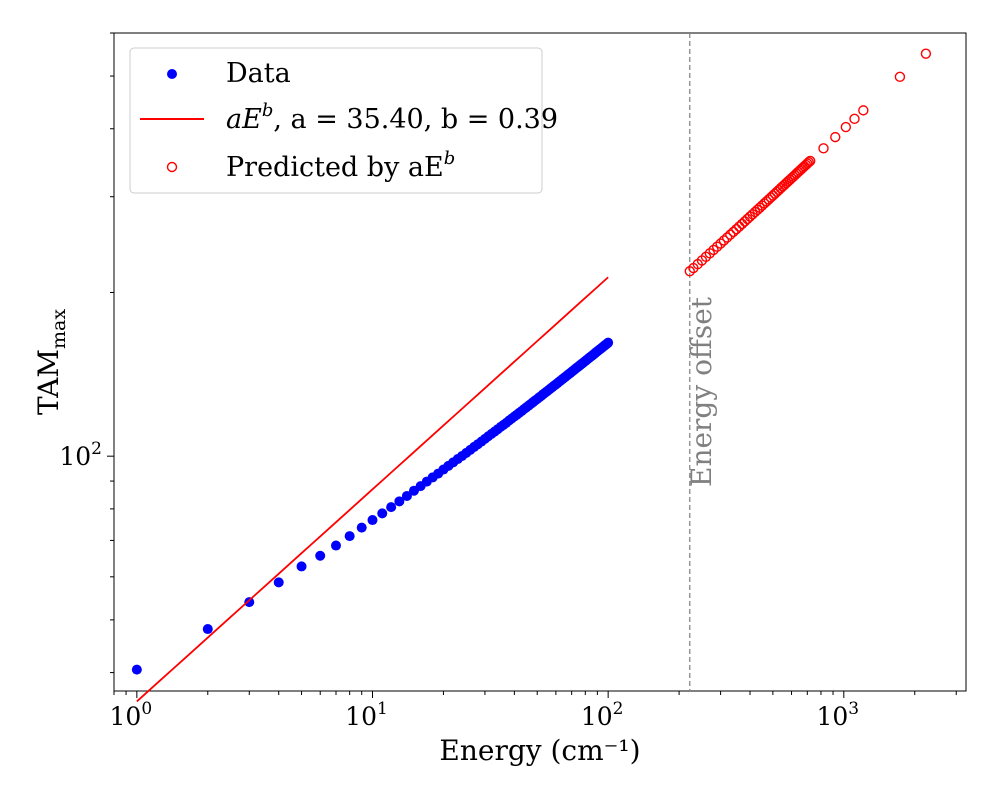 The width and height of the screenshot is (1000, 800). I want to click on legend-box, so click(336, 120).